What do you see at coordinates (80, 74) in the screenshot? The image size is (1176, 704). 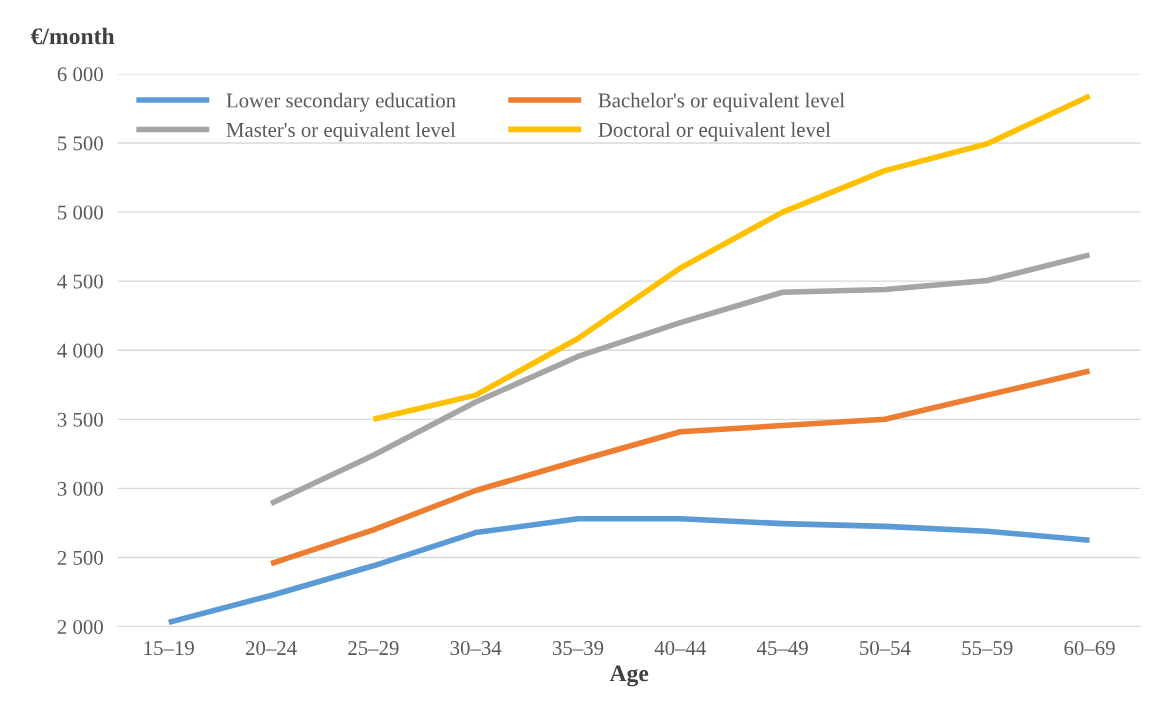 I see `y-tick-label: 6 000` at bounding box center [80, 74].